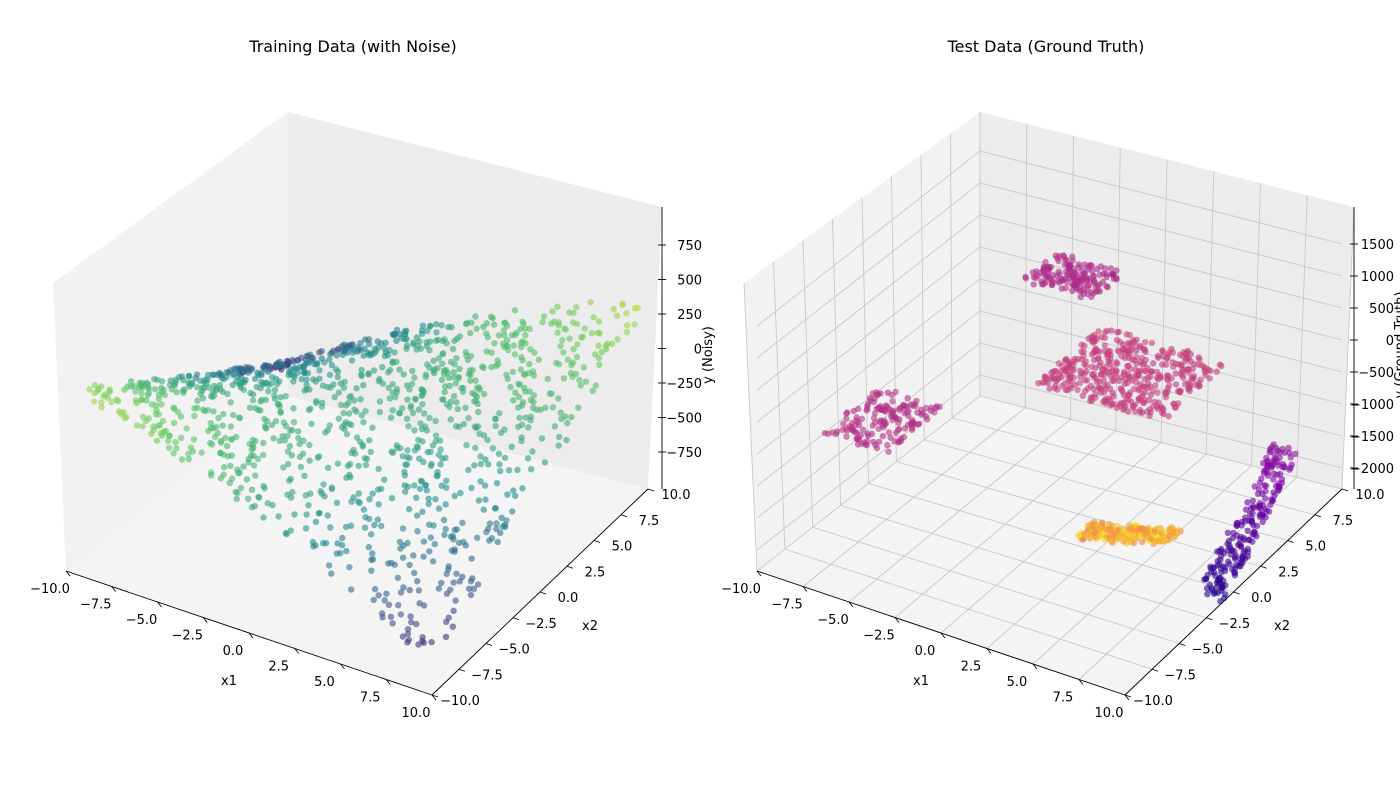  Describe the element at coordinates (1017, 682) in the screenshot. I see `x-tick-label: 5.0` at that location.